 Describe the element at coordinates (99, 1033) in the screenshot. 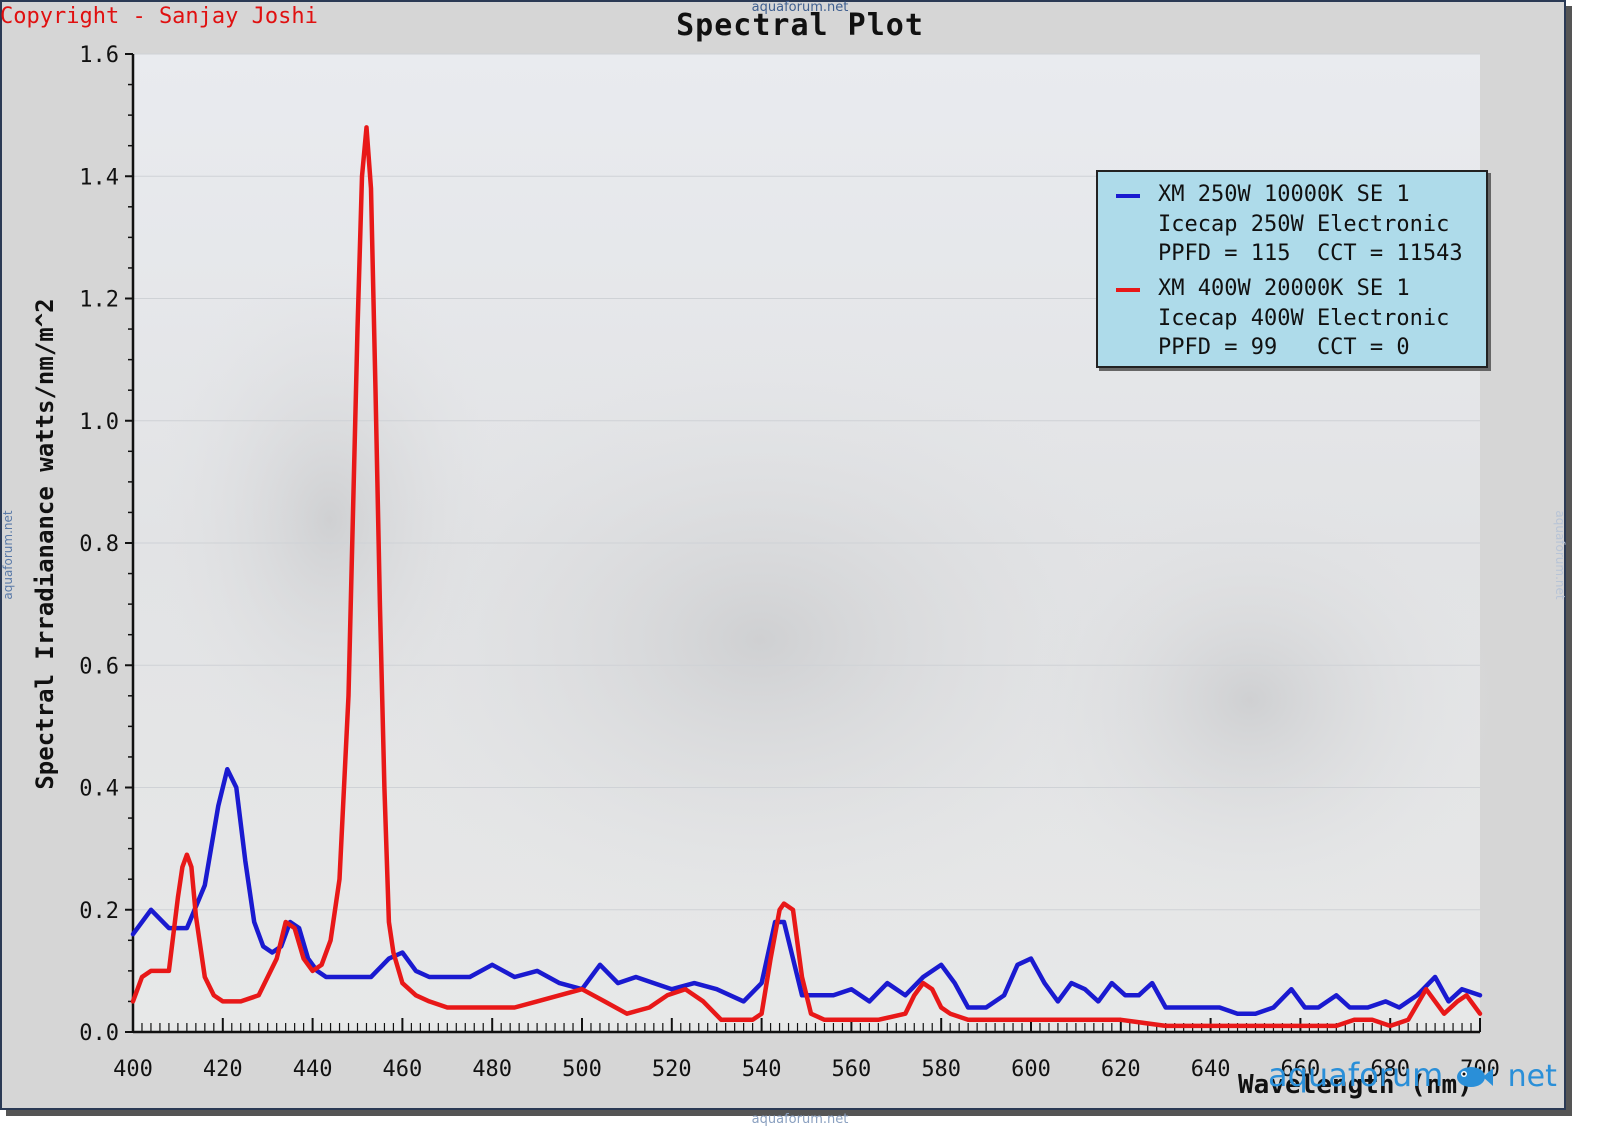

I see `y-tick-label: 0.0` at that location.